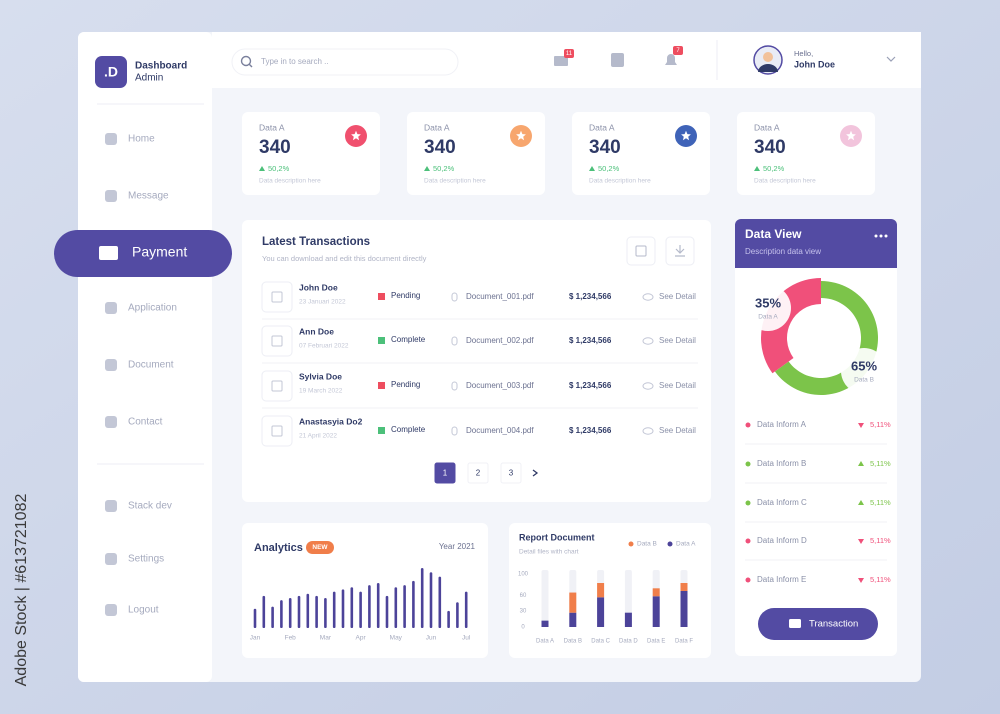 The height and width of the screenshot is (714, 1000). I want to click on eye-icon, so click(648, 431).